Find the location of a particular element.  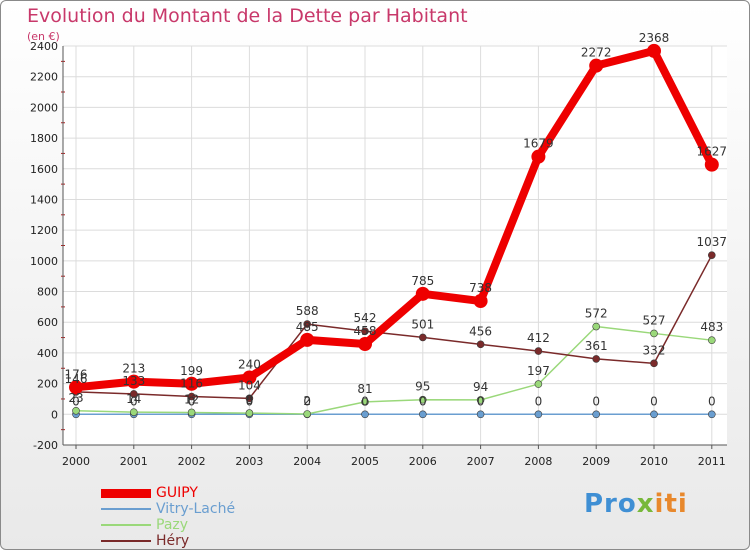

data-label-hery: 133 is located at coordinates (133, 381).